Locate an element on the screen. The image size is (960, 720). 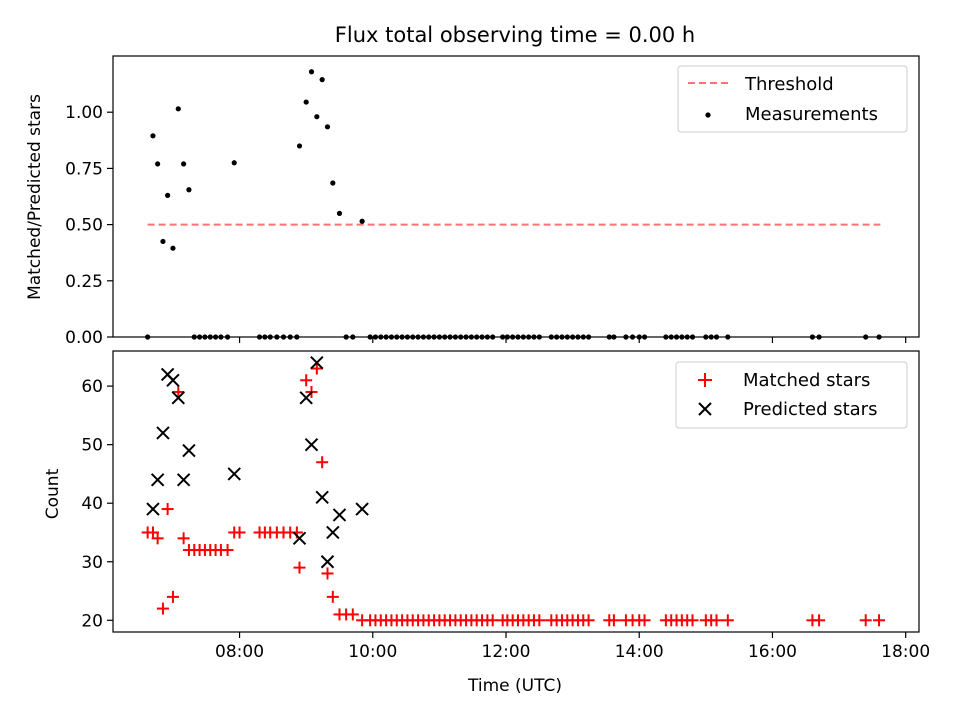
x-tick-label: 16:00 is located at coordinates (772, 652).